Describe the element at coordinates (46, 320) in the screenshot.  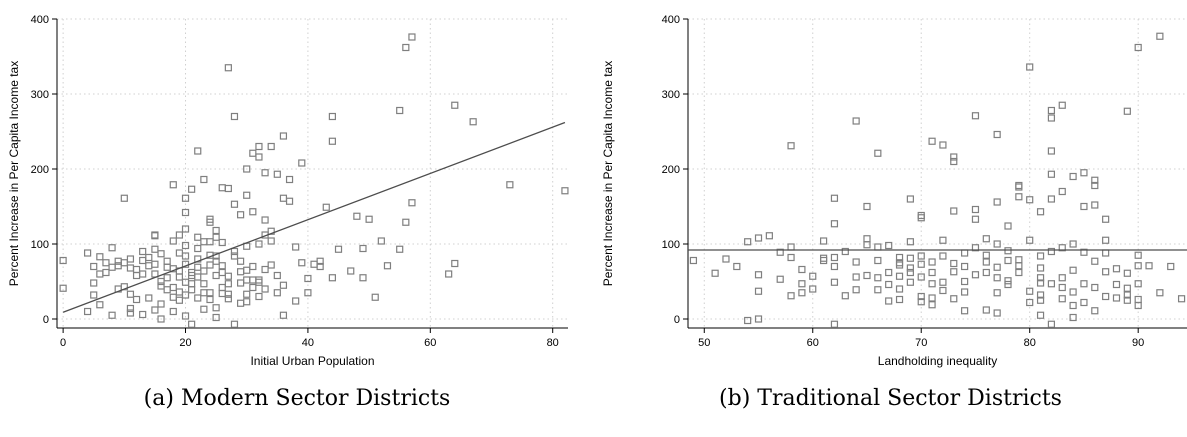
I see `y-tick-label: 0` at that location.